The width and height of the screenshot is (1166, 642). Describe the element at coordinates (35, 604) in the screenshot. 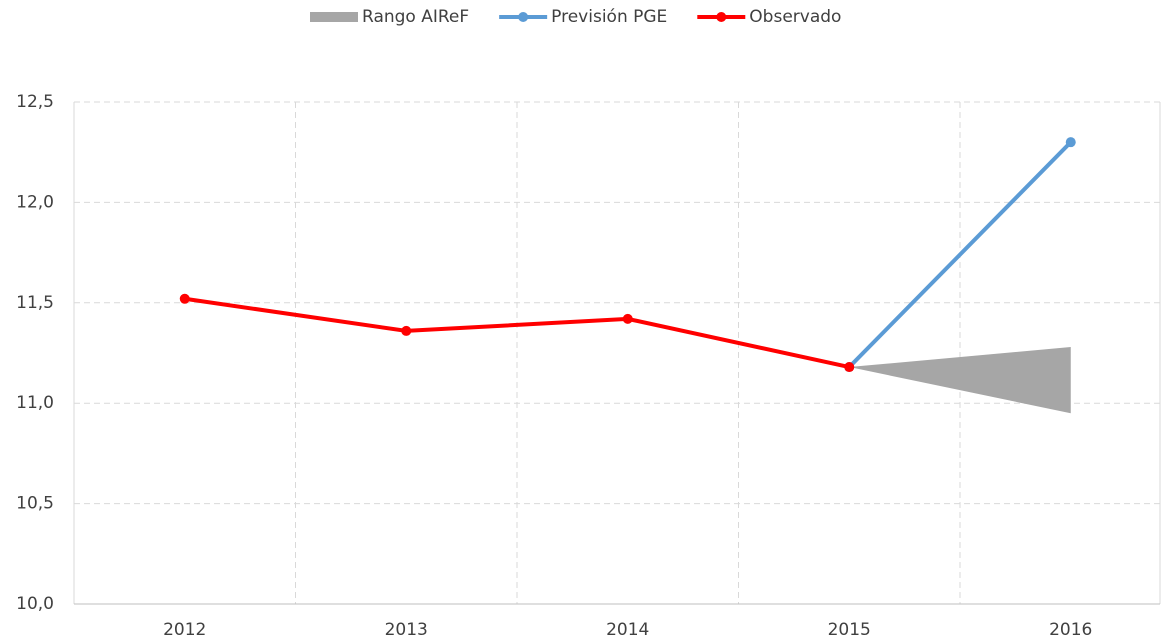

I see `y-tick-label: 10,0` at that location.